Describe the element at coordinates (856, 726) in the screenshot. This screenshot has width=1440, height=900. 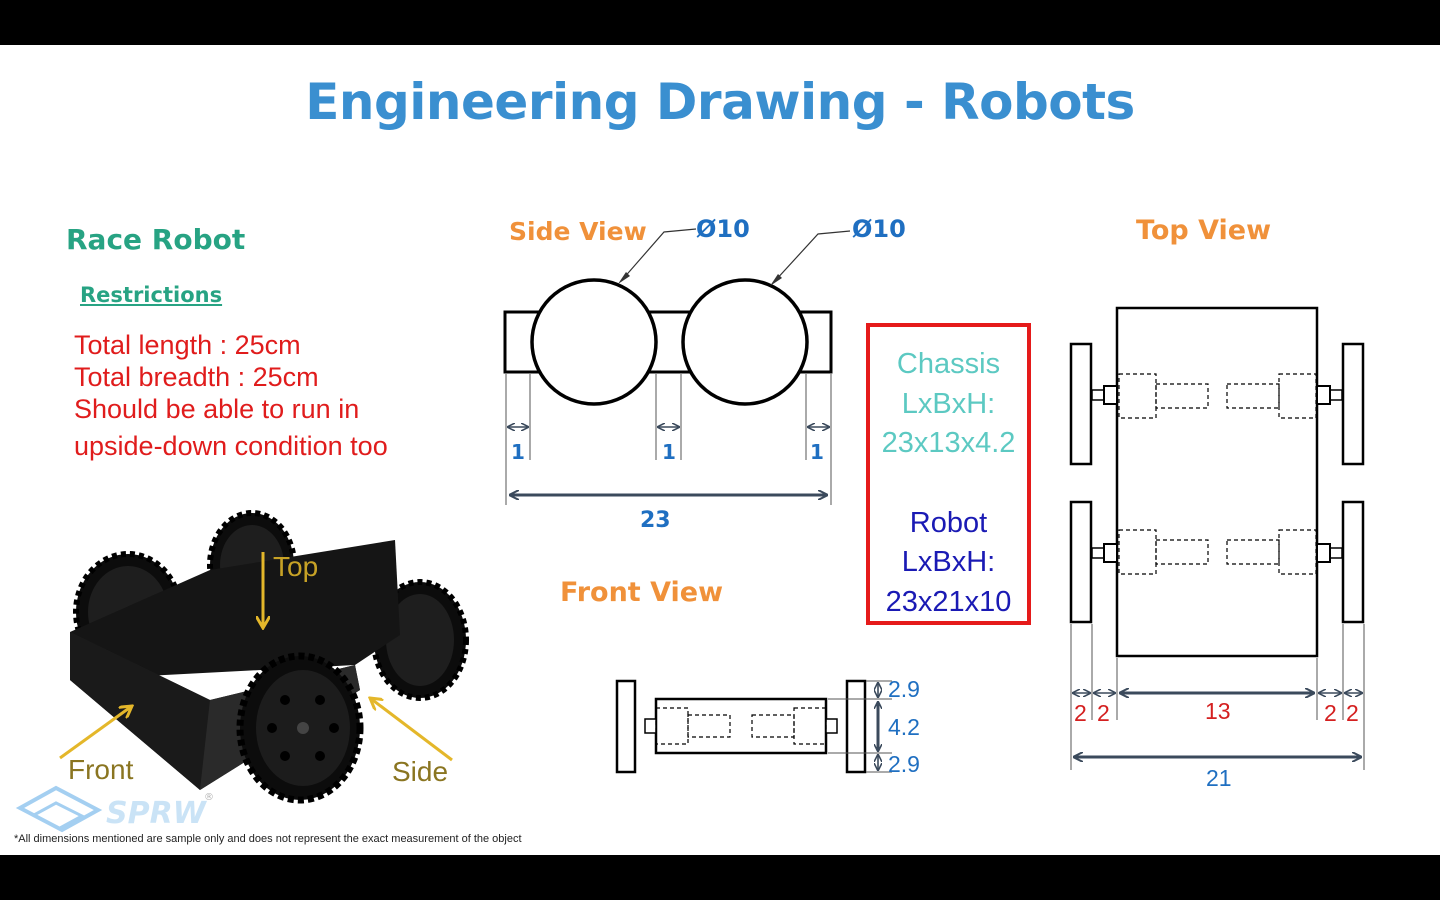
I see `front-wheel-right` at that location.